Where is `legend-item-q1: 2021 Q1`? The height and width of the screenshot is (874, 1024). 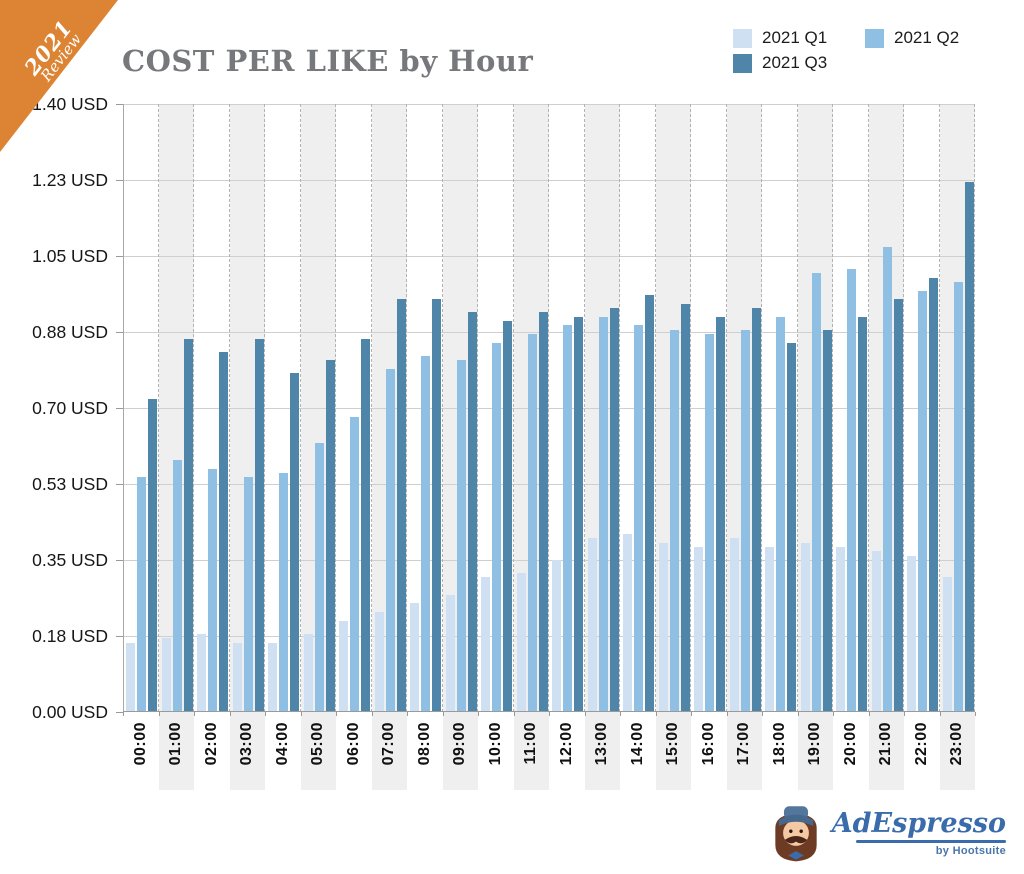 legend-item-q1: 2021 Q1 is located at coordinates (788, 38).